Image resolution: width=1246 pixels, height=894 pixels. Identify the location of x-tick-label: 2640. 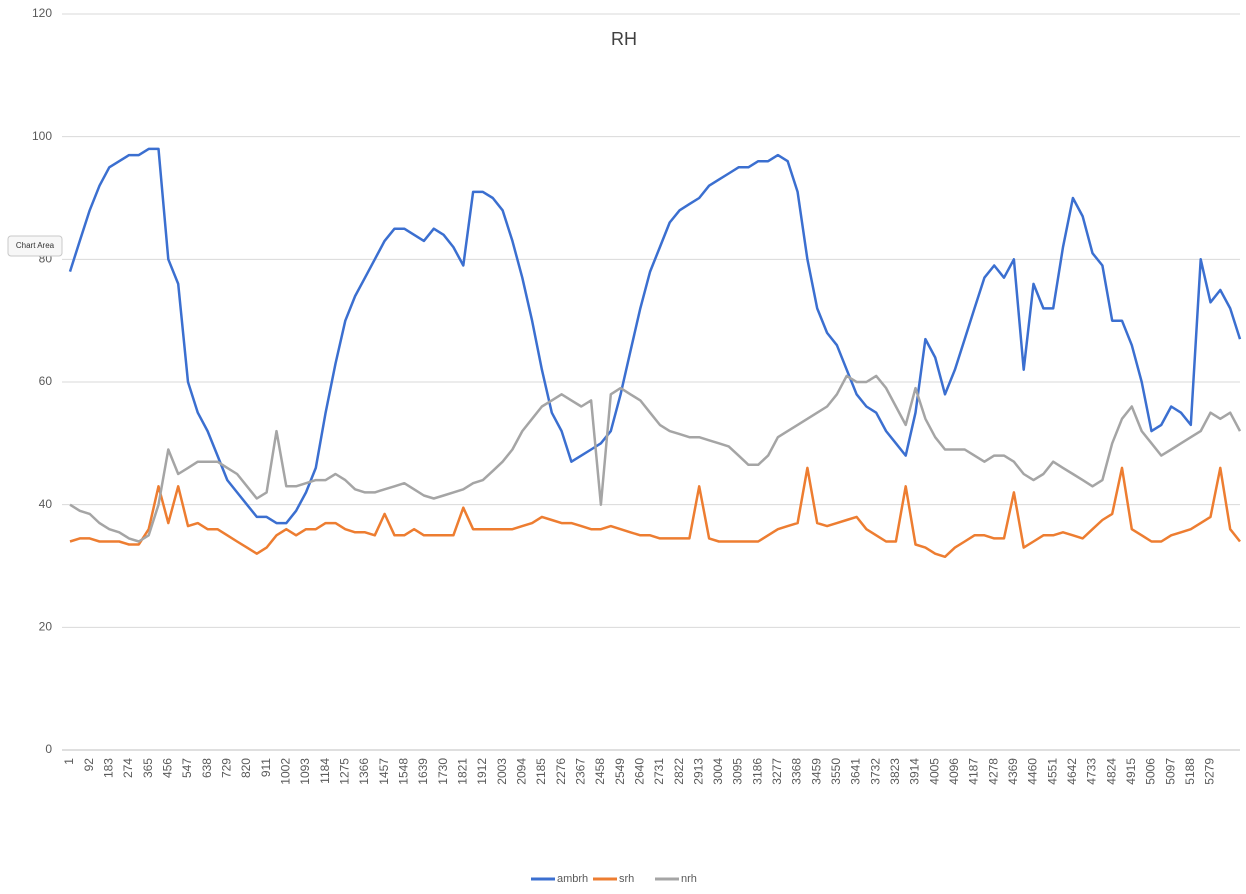
(639, 771).